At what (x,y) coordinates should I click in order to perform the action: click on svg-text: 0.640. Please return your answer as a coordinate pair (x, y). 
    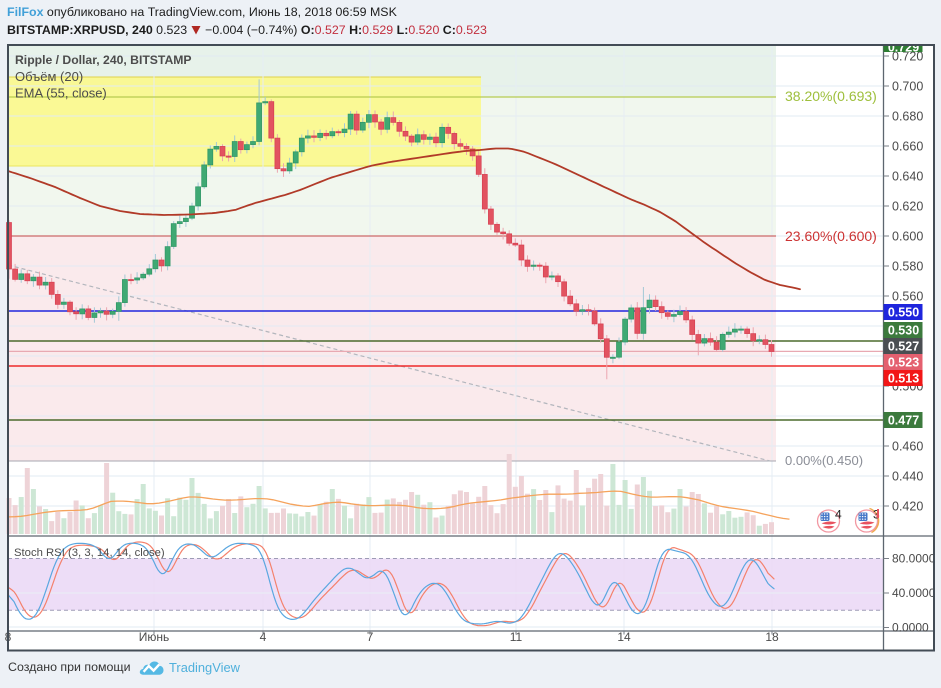
    Looking at the image, I should click on (907, 177).